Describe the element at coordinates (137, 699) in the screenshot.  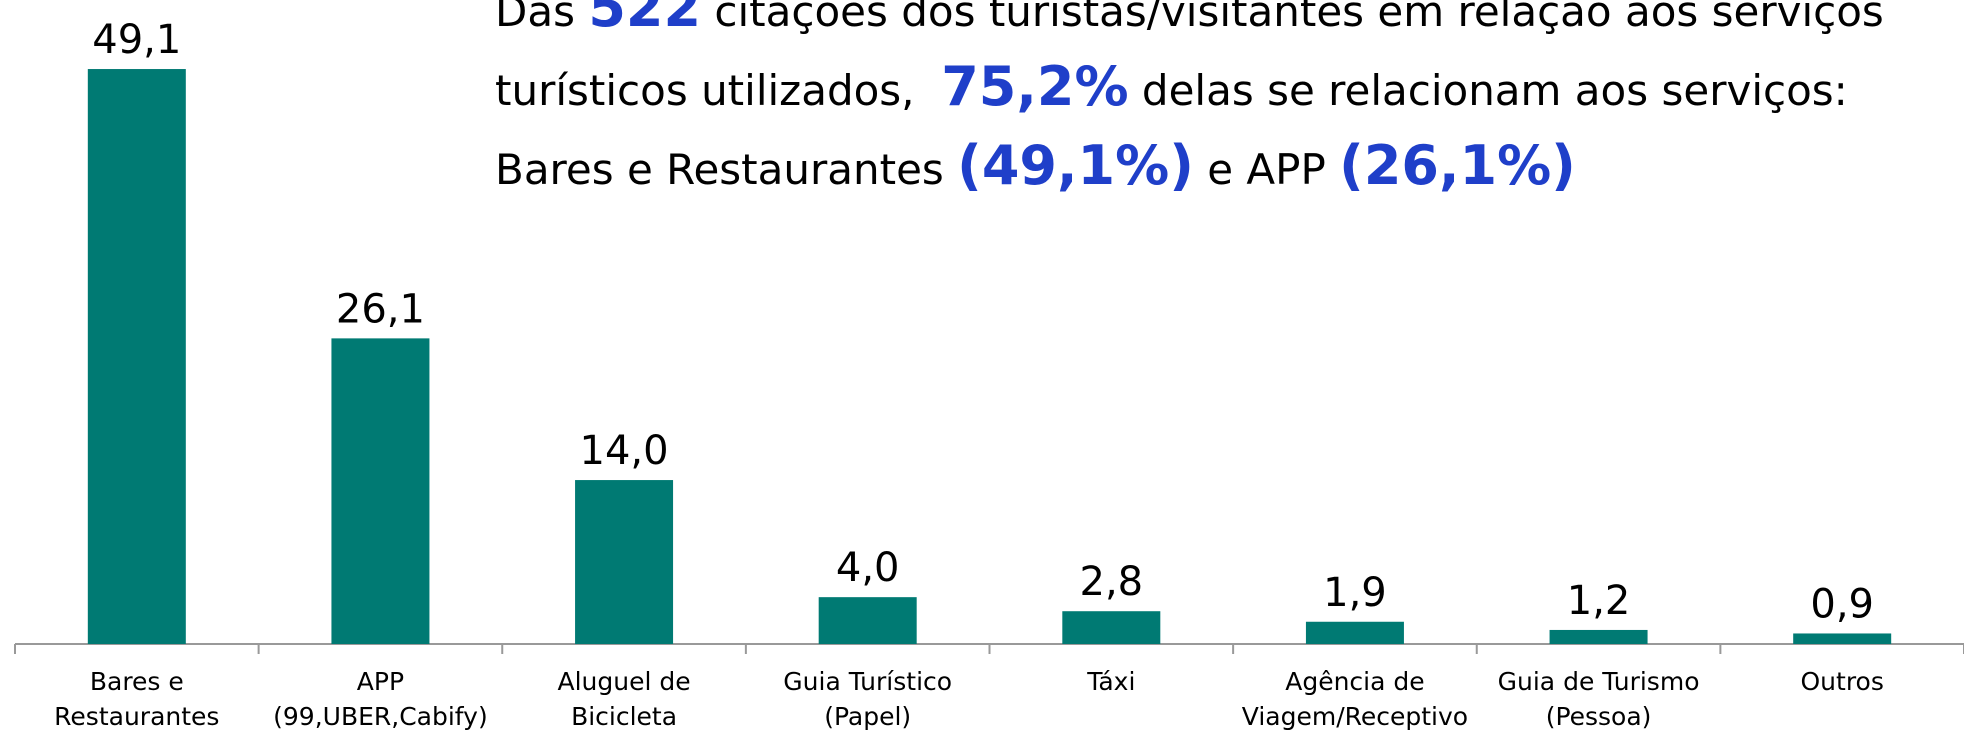
I see `x-tick-label: Bares e Restaurantes` at that location.